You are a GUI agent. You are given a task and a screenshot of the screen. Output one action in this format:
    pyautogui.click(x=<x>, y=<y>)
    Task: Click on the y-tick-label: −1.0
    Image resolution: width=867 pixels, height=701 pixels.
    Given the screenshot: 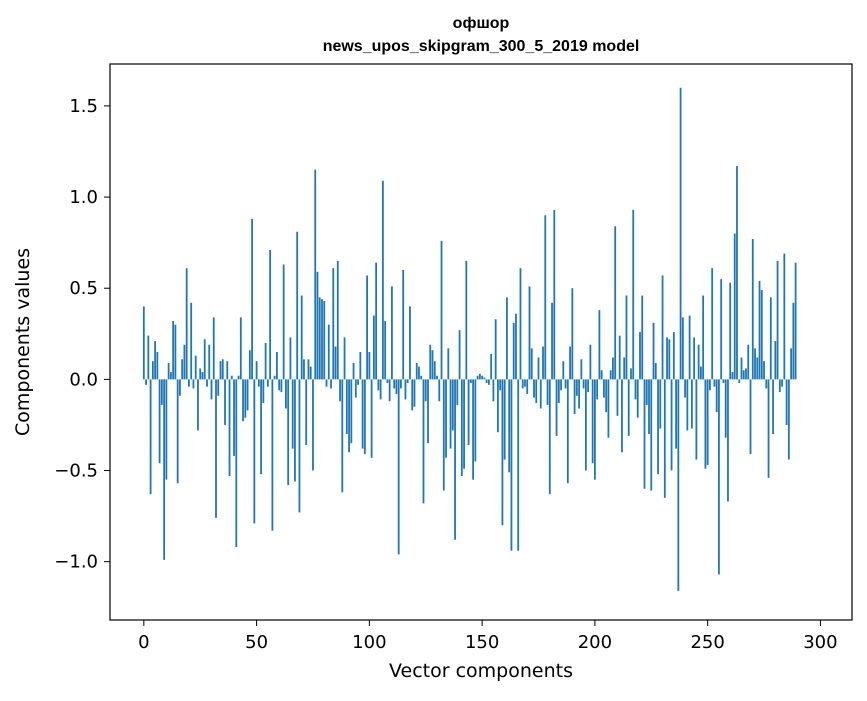 What is the action you would take?
    pyautogui.click(x=76, y=562)
    